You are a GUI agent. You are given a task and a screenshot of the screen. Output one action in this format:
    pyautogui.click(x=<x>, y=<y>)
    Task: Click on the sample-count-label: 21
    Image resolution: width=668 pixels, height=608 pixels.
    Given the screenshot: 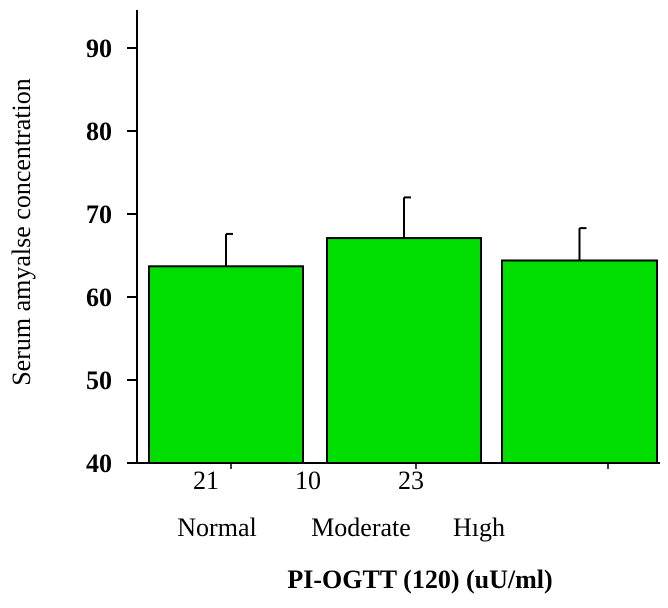 What is the action you would take?
    pyautogui.click(x=206, y=480)
    